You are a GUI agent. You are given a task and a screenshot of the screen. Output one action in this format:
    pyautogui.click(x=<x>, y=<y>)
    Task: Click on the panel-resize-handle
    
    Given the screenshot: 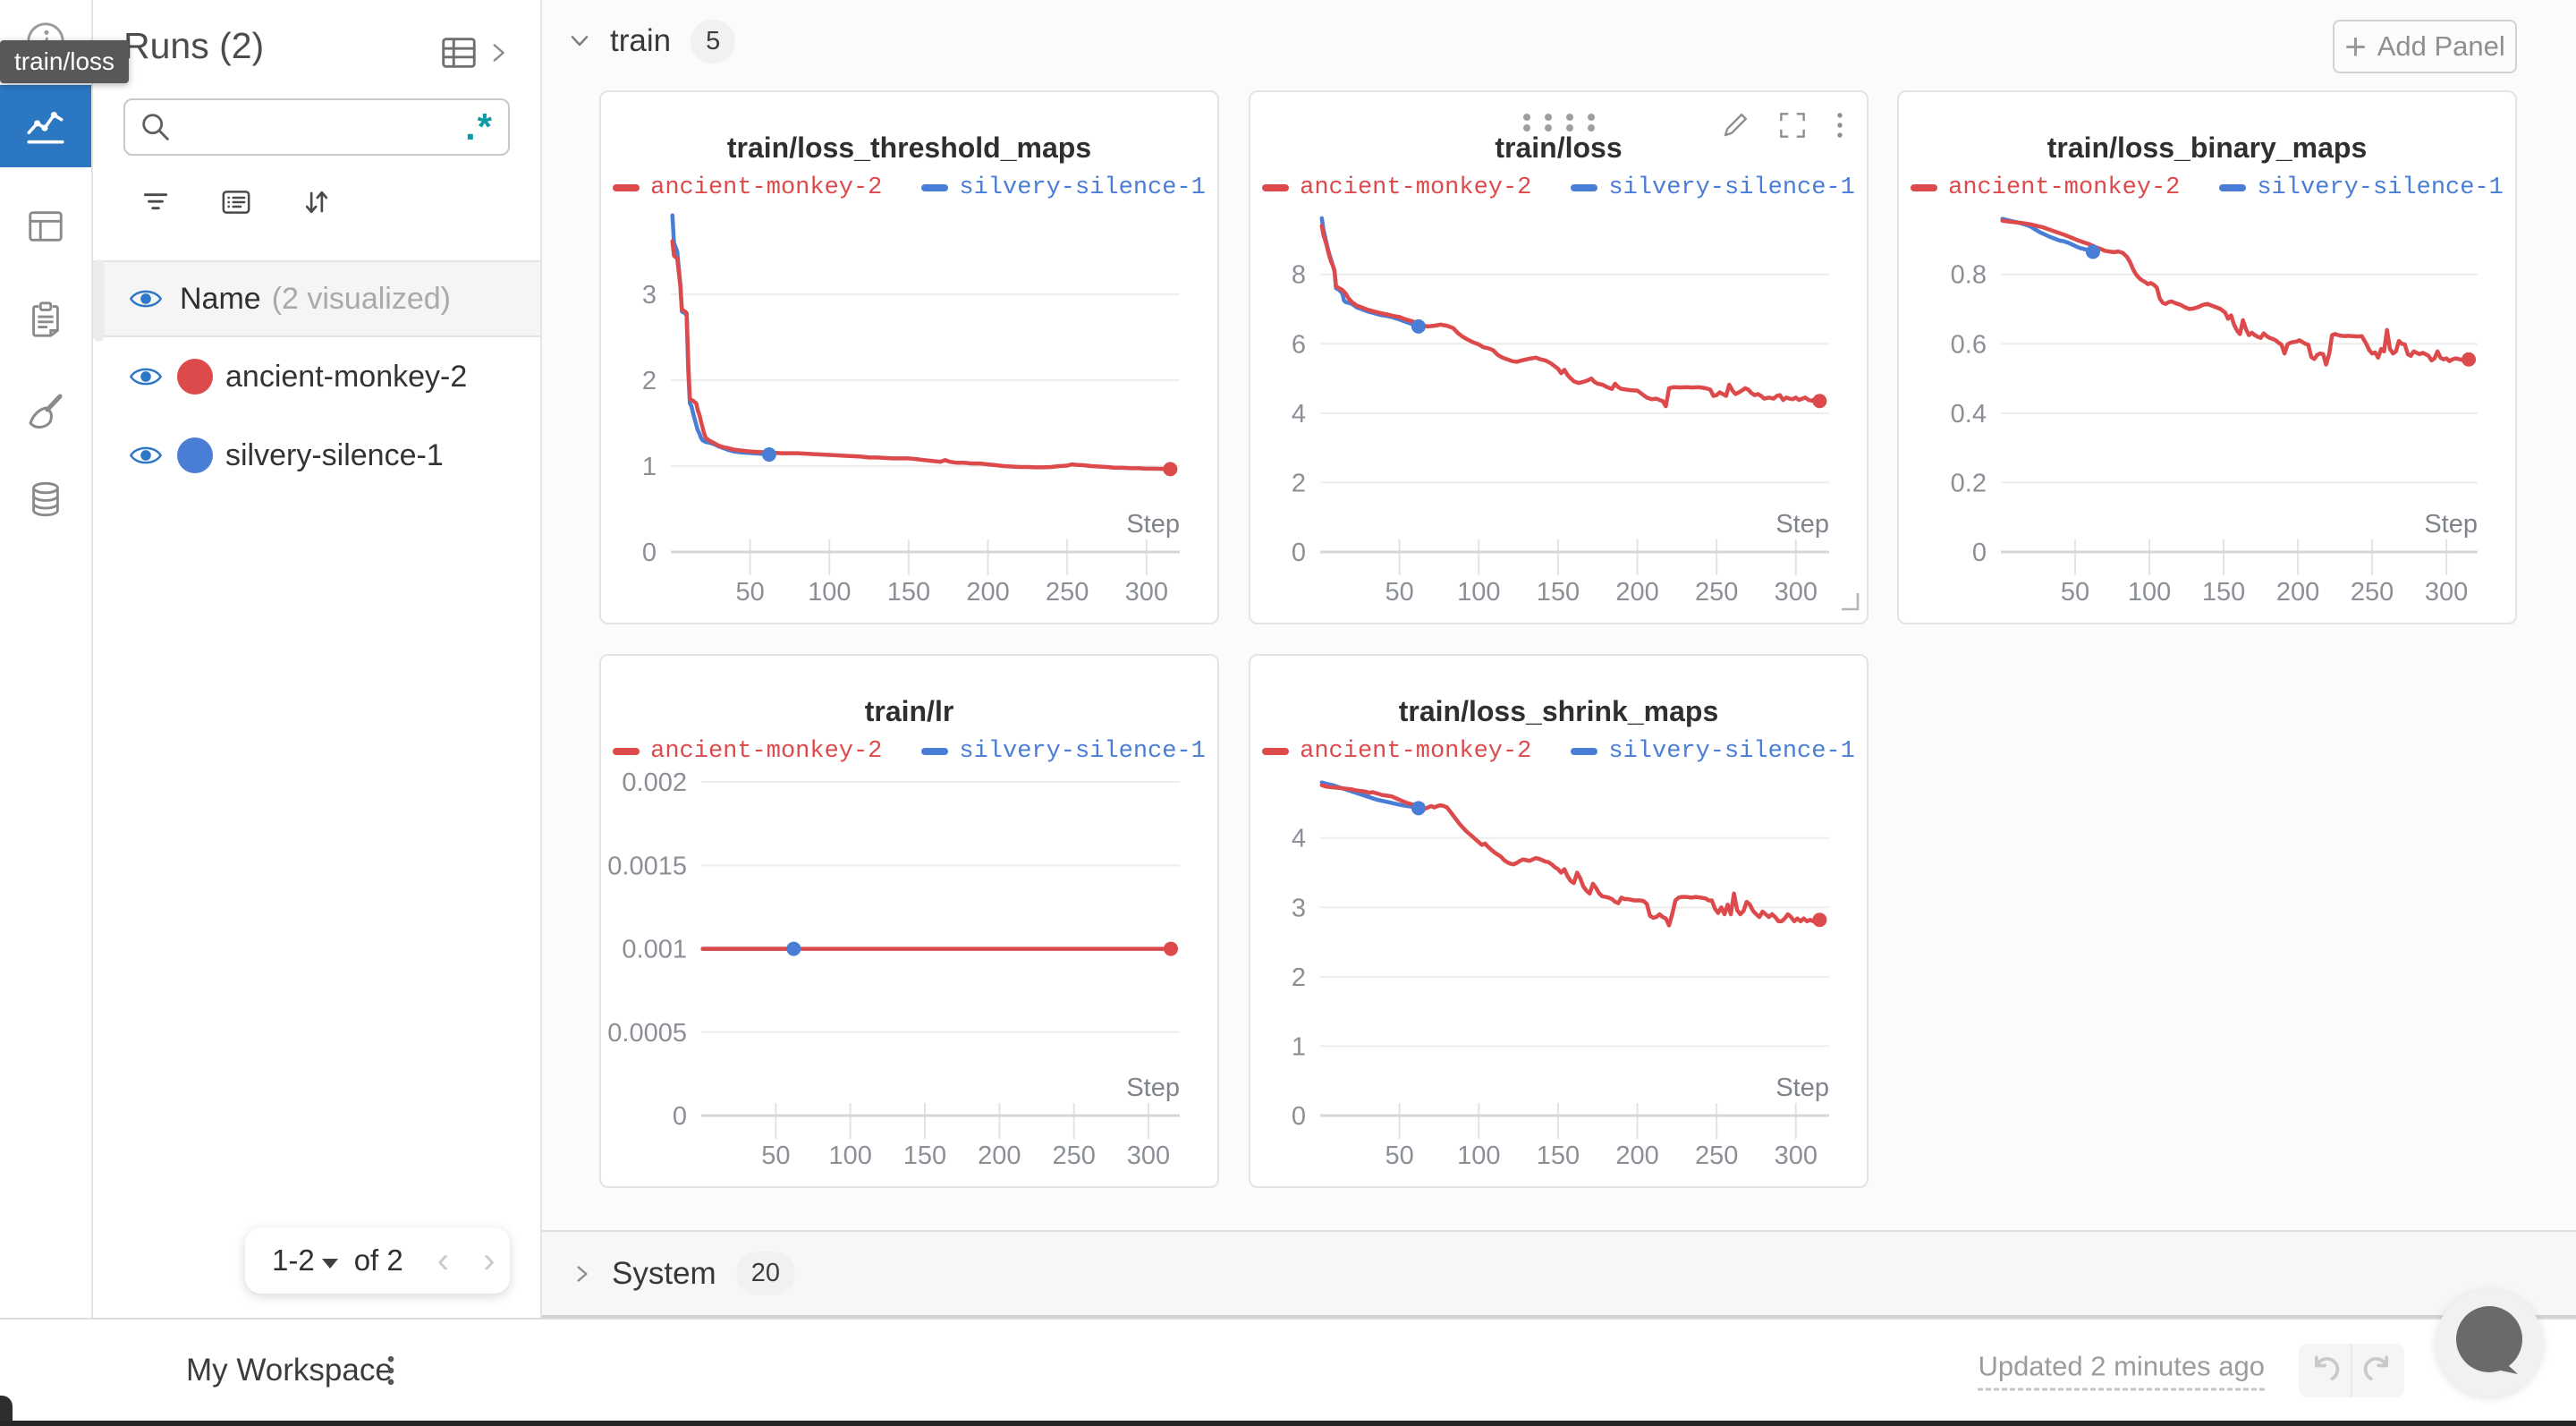 What is the action you would take?
    pyautogui.click(x=1850, y=603)
    